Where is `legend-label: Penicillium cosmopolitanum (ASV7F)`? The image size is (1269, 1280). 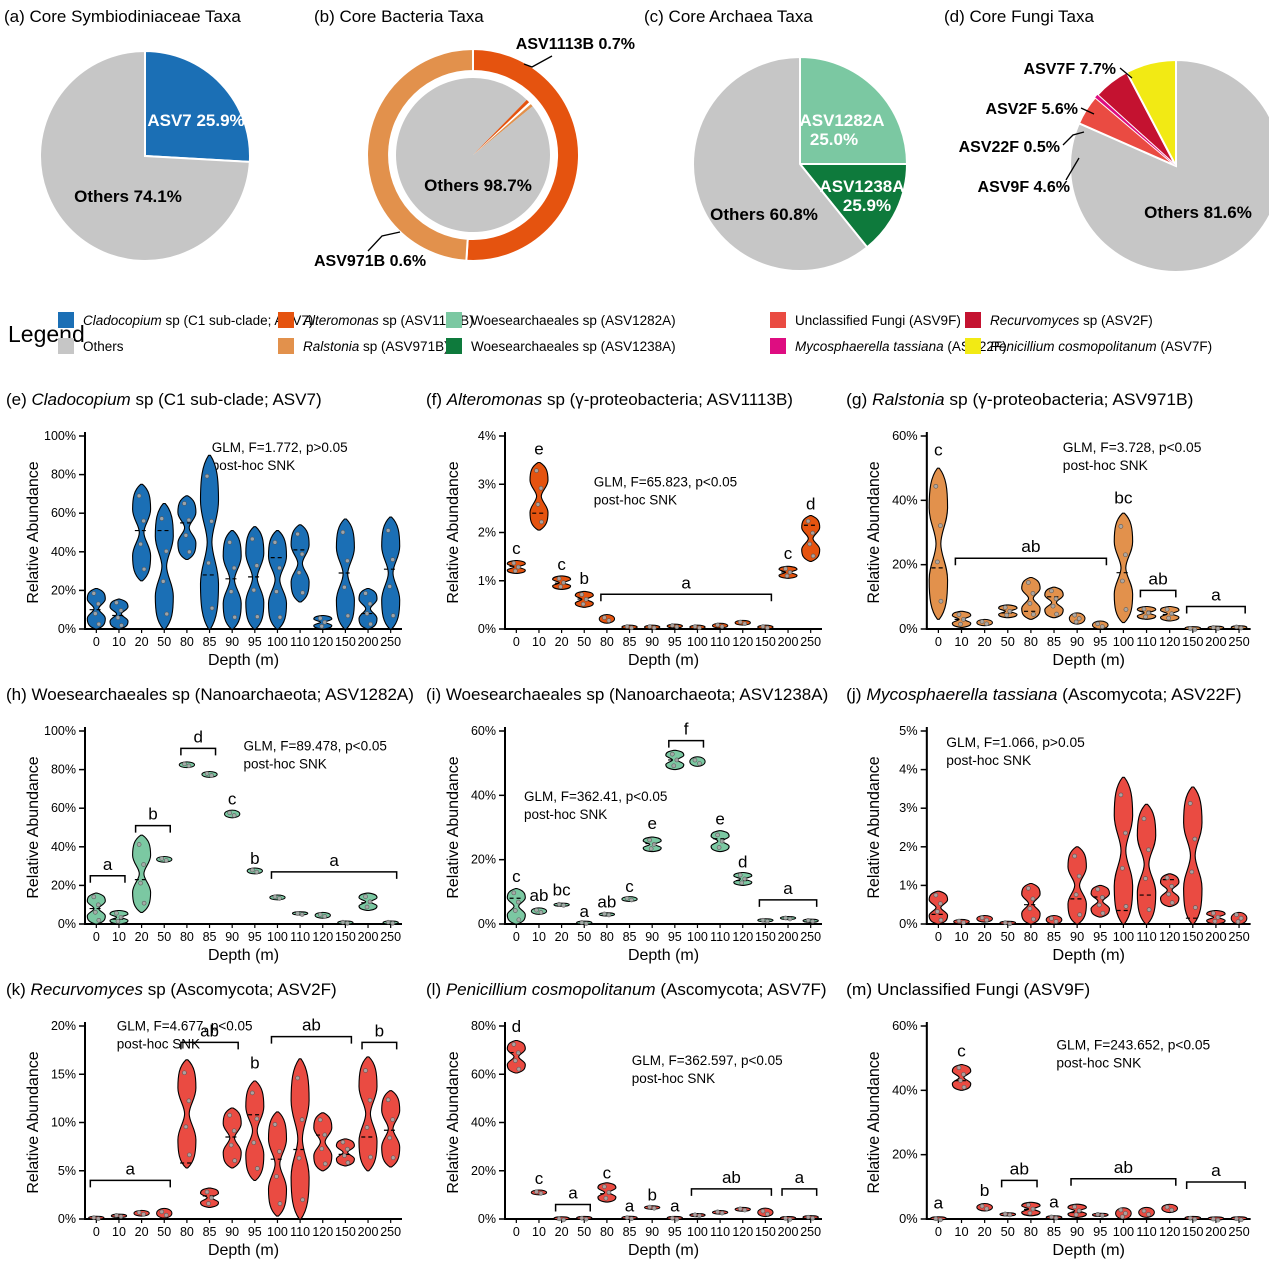
legend-label: Penicillium cosmopolitanum (ASV7F) is located at coordinates (1101, 346).